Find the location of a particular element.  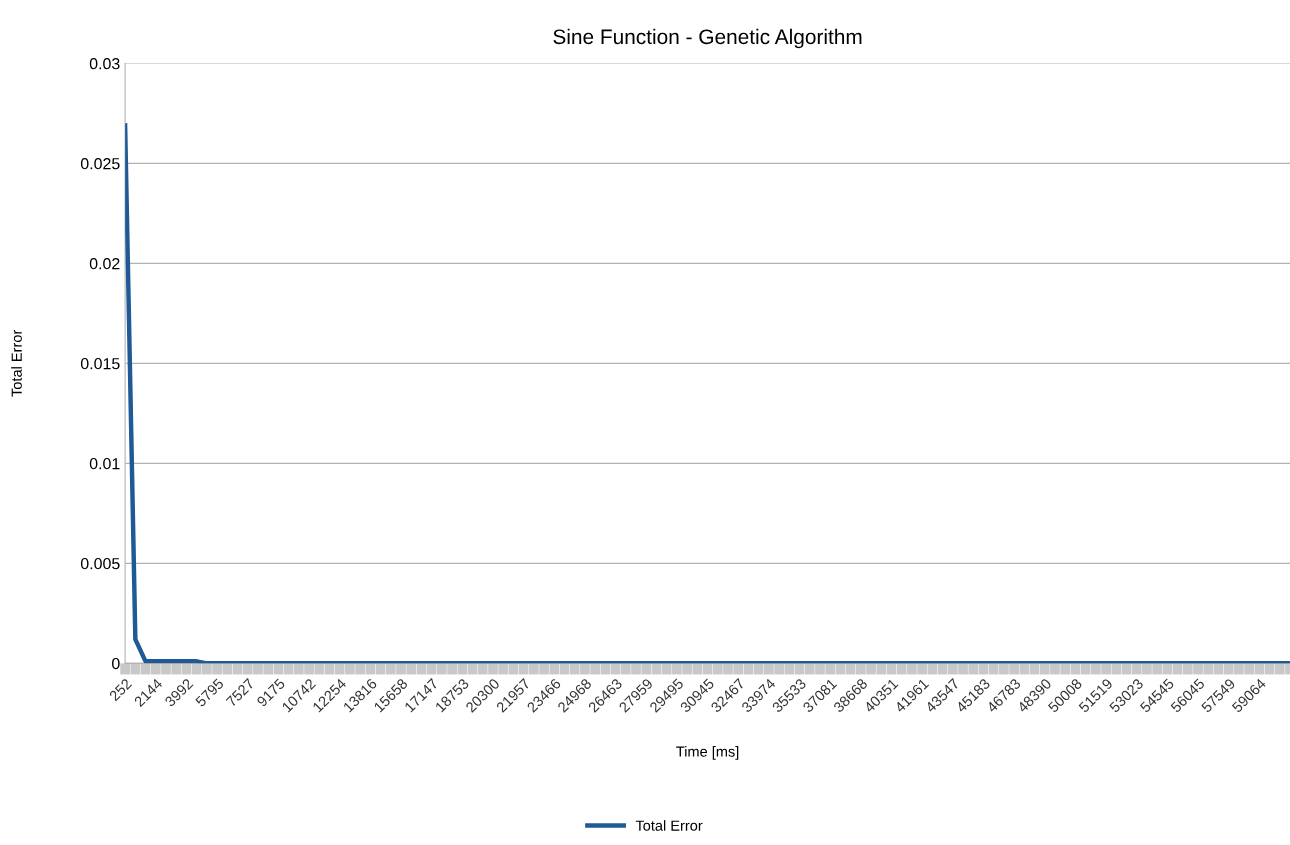

y-tick-label: 0.015 is located at coordinates (100, 363).